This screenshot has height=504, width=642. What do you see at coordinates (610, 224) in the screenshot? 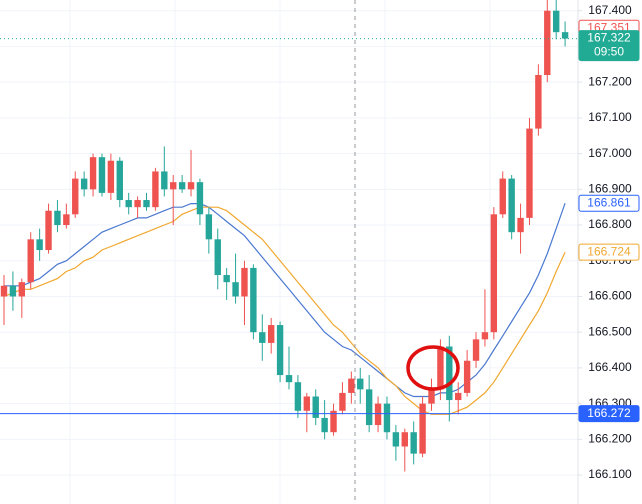
I see `y-tick-label: 166.800` at bounding box center [610, 224].